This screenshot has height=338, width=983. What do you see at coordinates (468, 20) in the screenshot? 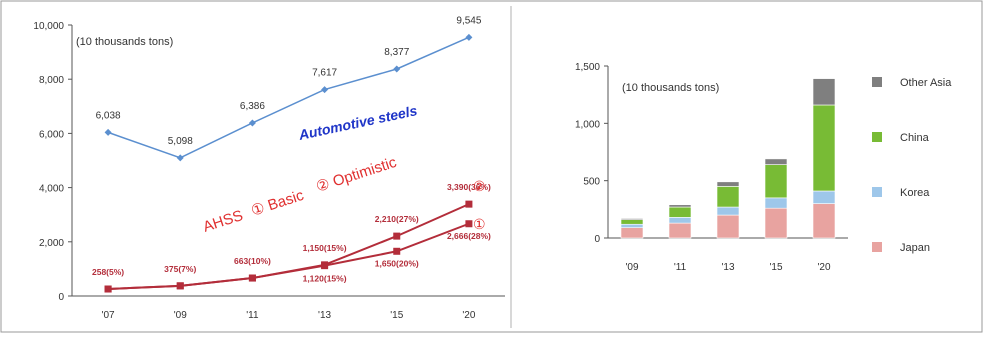
I see `data-label: 9,545` at bounding box center [468, 20].